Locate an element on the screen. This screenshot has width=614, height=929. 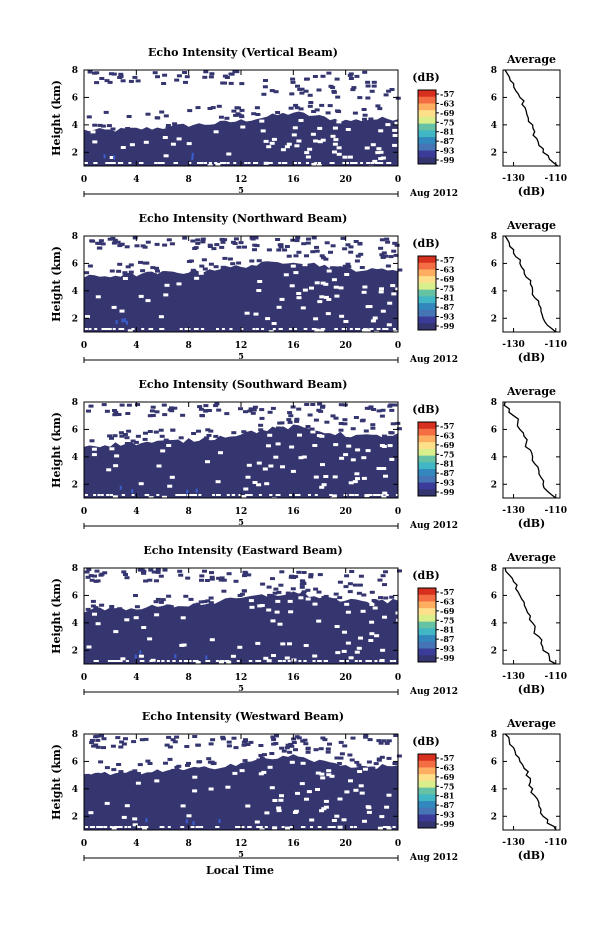
x-tick-label: 8 is located at coordinates (189, 844).